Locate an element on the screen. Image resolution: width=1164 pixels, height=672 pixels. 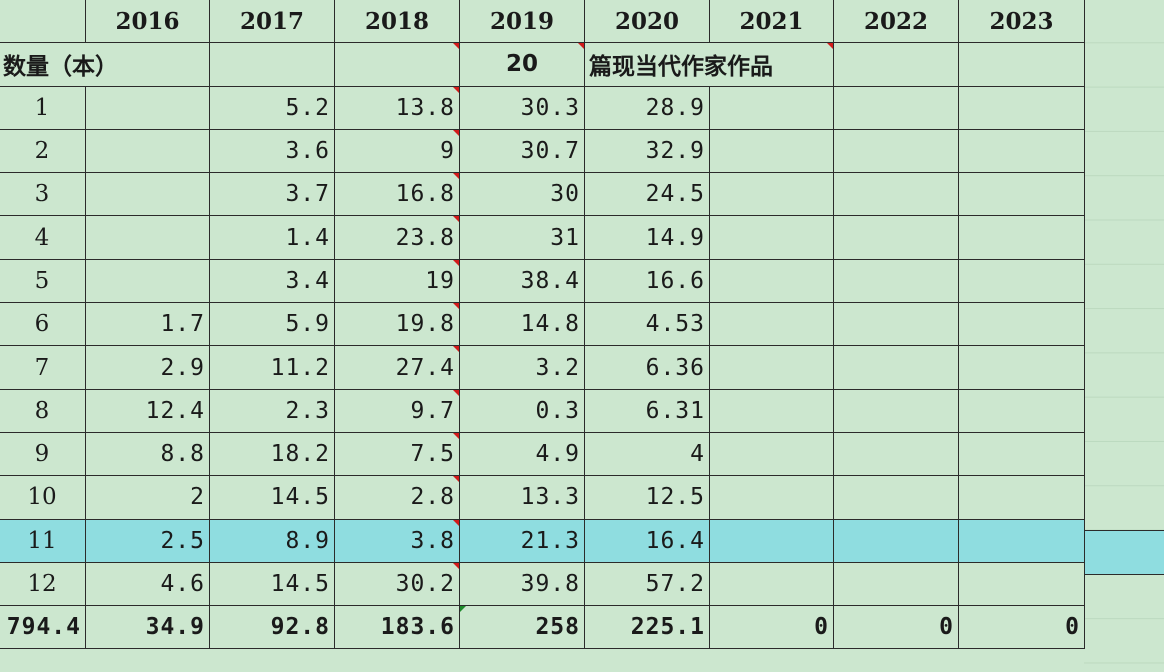
cell-2019: 3.2 is located at coordinates (522, 367).